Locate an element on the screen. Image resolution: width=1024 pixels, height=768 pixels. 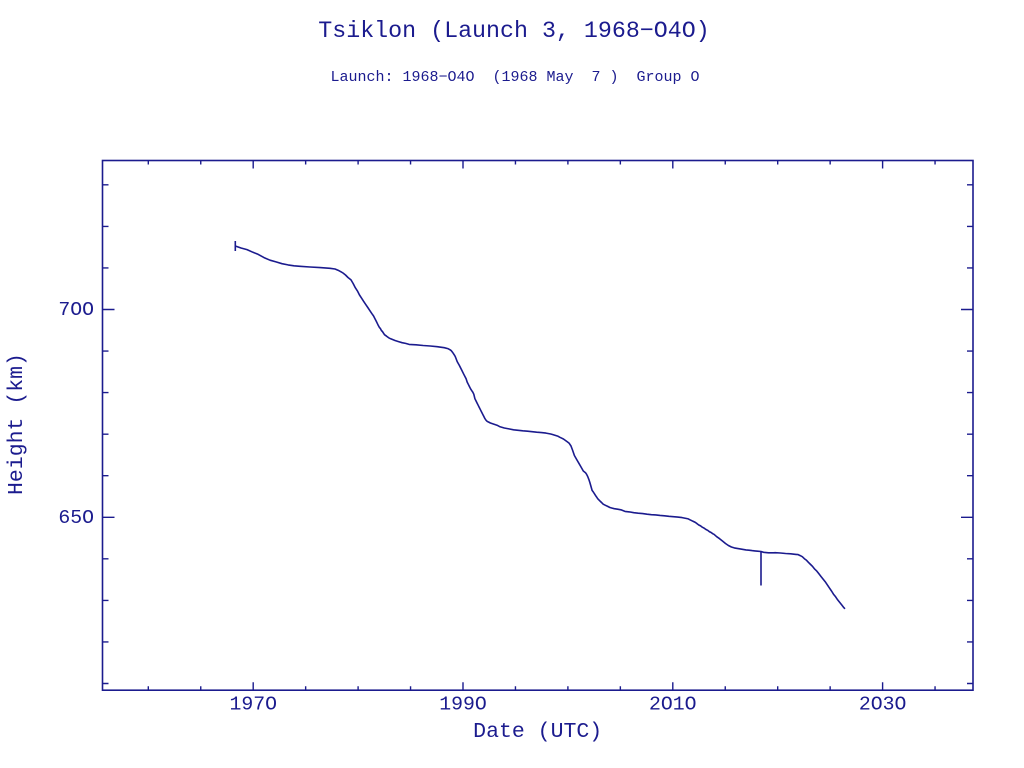
svg-text: 7OO is located at coordinates (76, 310).